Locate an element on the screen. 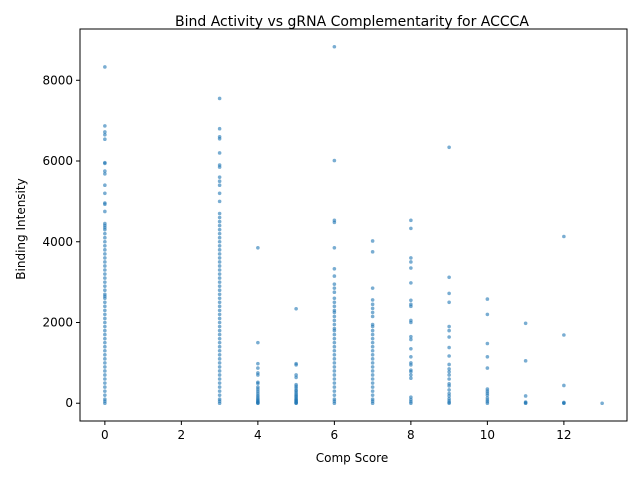  x-tick-label: 6 is located at coordinates (335, 435).